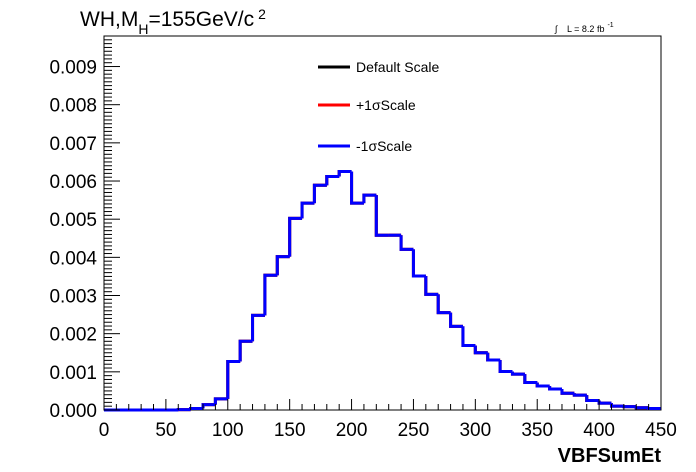 This screenshot has width=696, height=472. Describe the element at coordinates (143, 29) in the screenshot. I see `chart-title-subscript: H` at that location.